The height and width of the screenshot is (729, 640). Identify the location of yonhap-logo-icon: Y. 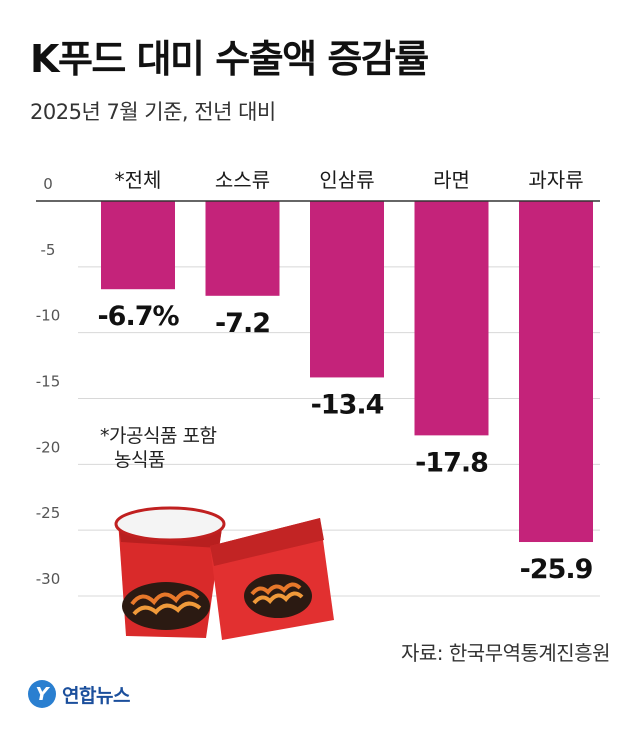
(42, 694).